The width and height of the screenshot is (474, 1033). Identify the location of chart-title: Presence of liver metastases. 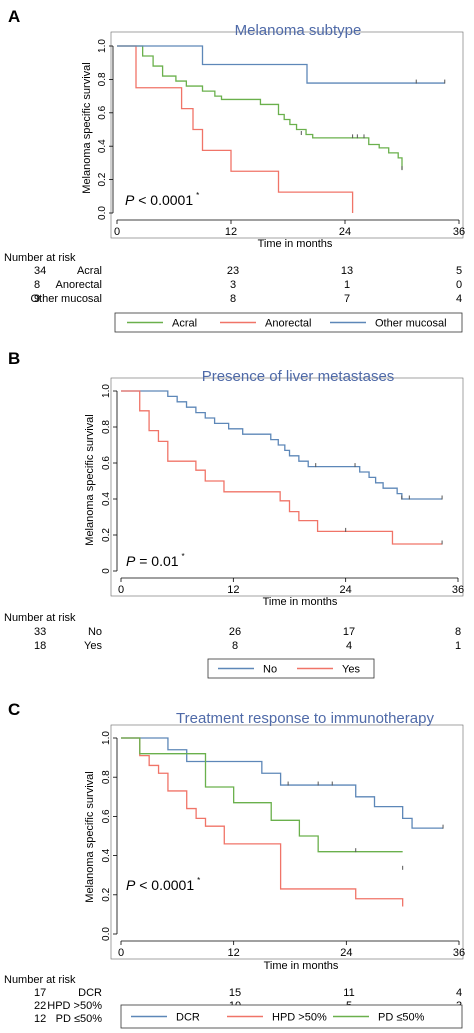
(298, 376).